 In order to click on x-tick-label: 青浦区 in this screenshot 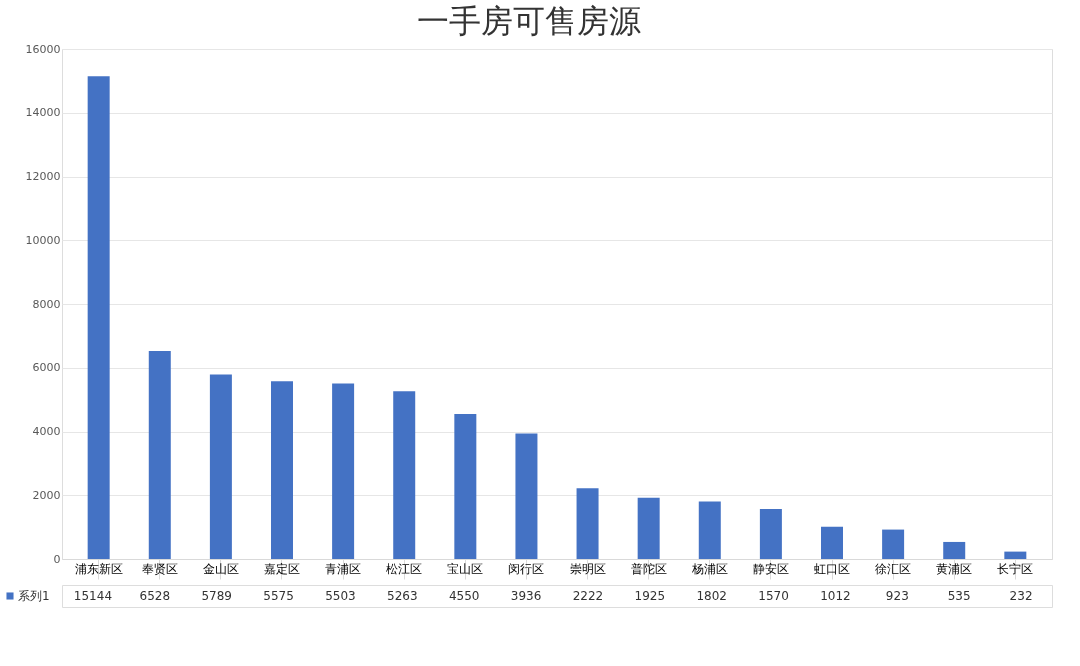, I will do `click(343, 568)`.